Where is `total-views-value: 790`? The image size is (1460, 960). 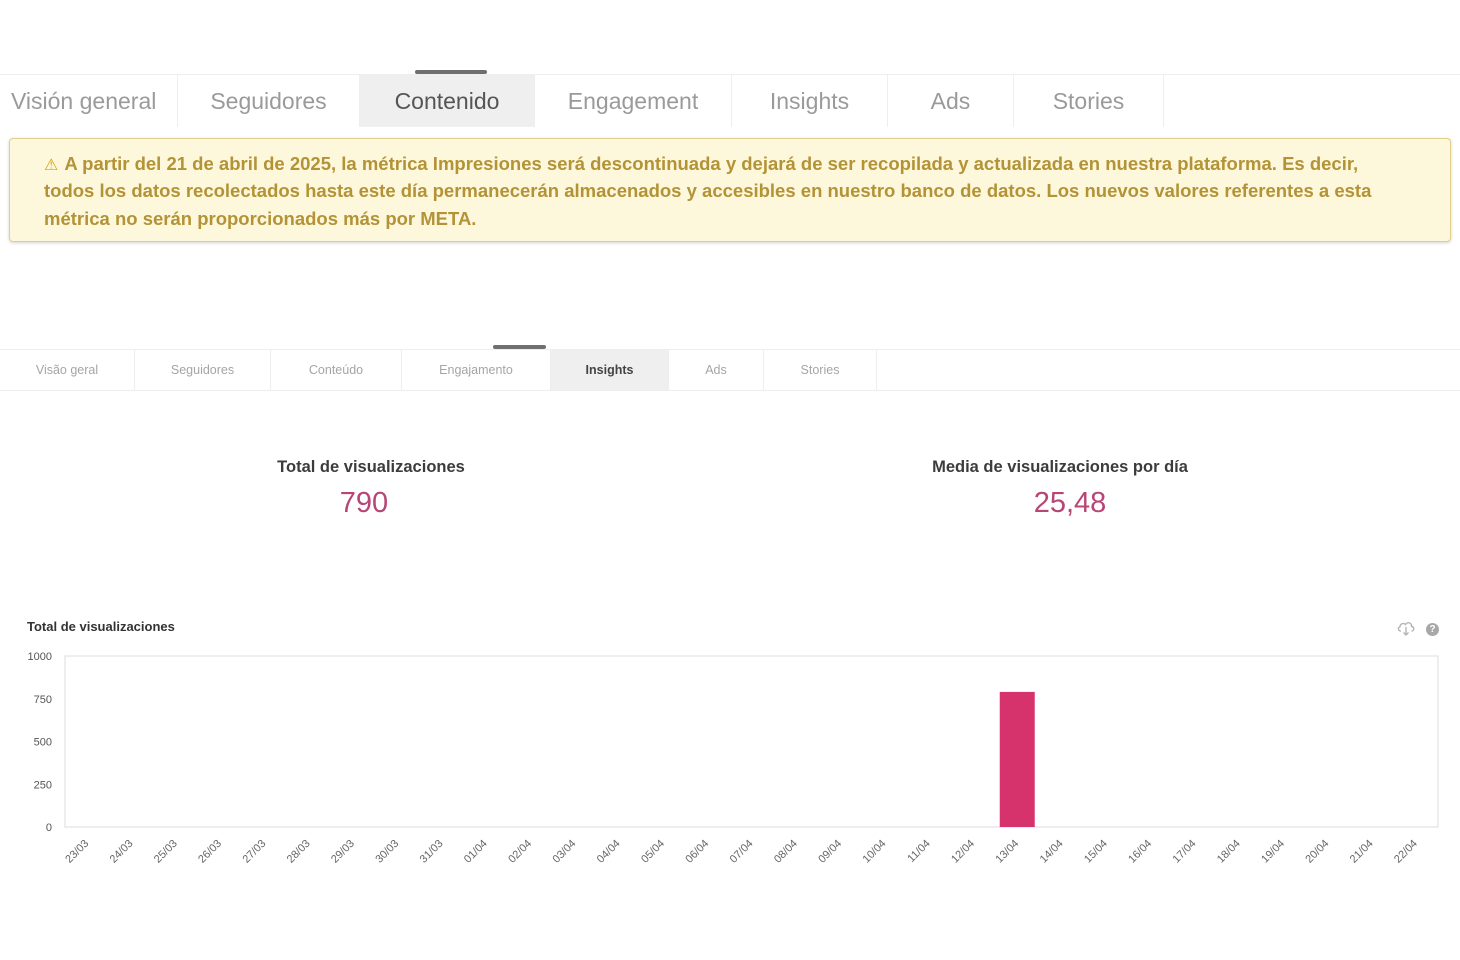
total-views-value: 790 is located at coordinates (364, 503).